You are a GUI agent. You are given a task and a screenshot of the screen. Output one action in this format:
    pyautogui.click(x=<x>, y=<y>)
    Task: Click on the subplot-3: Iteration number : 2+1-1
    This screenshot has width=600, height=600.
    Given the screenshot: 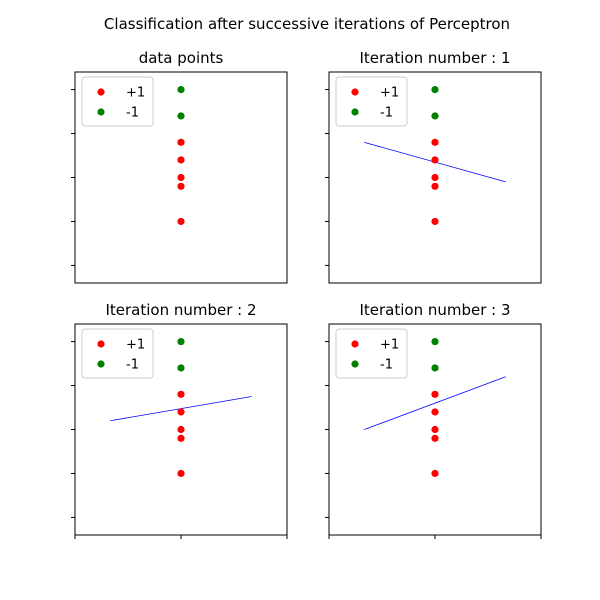 What is the action you would take?
    pyautogui.click(x=179, y=420)
    